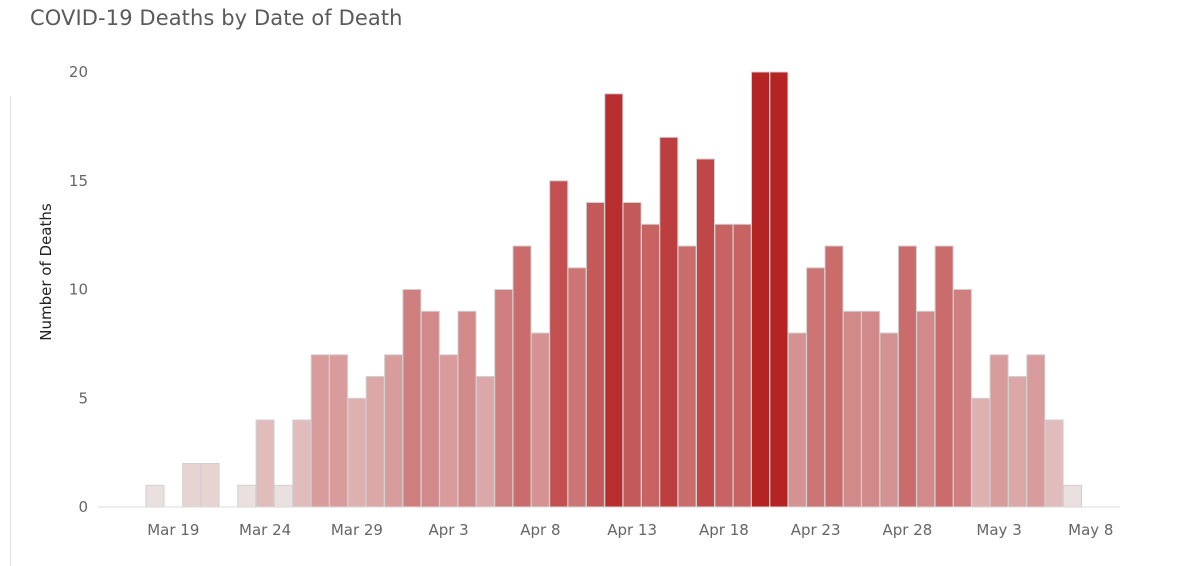  I want to click on chart-title: COVID-19 Deaths by Date of Death, so click(216, 18).